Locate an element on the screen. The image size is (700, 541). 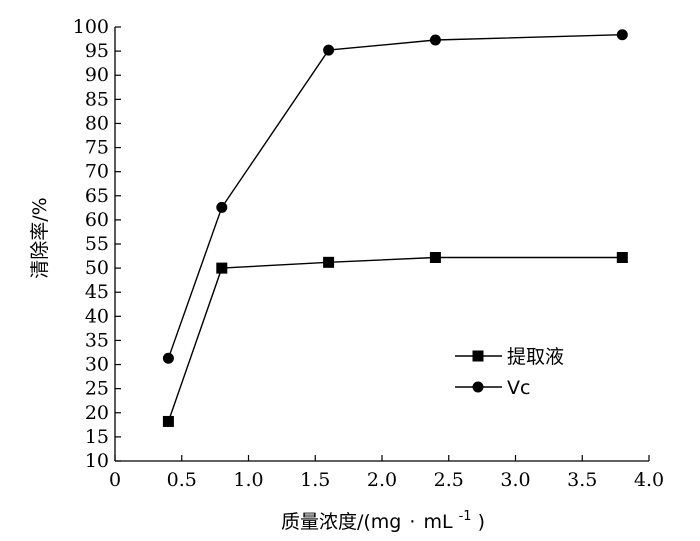
x-tick-label: 2.0 is located at coordinates (382, 480).